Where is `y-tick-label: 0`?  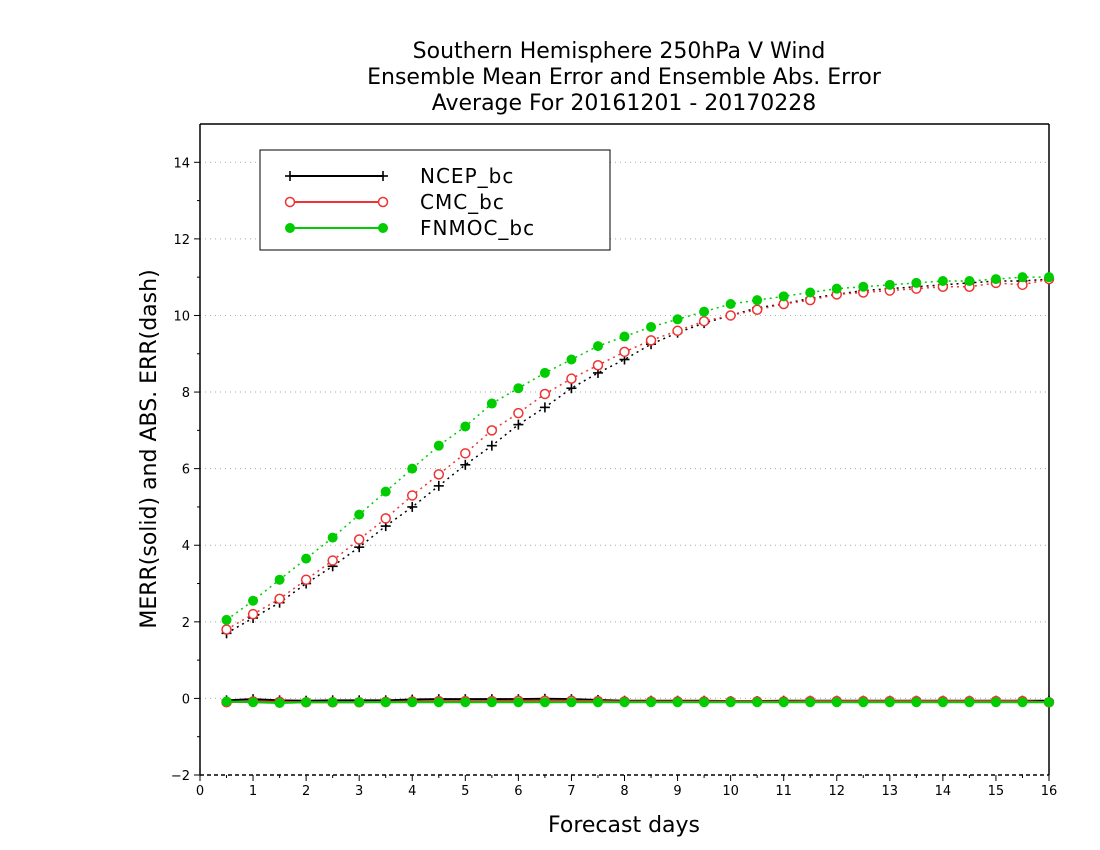 y-tick-label: 0 is located at coordinates (186, 699).